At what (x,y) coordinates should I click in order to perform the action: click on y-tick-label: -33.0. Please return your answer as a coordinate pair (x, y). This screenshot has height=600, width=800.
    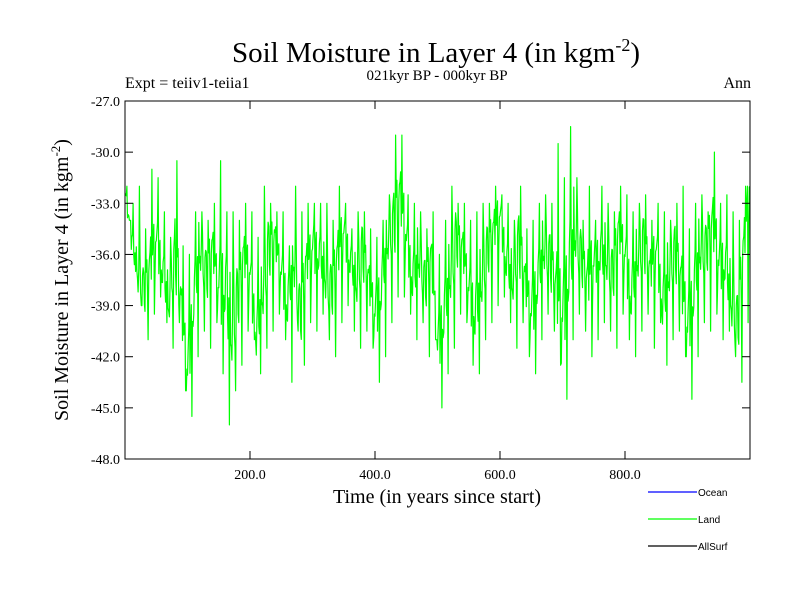
    Looking at the image, I should click on (105, 204).